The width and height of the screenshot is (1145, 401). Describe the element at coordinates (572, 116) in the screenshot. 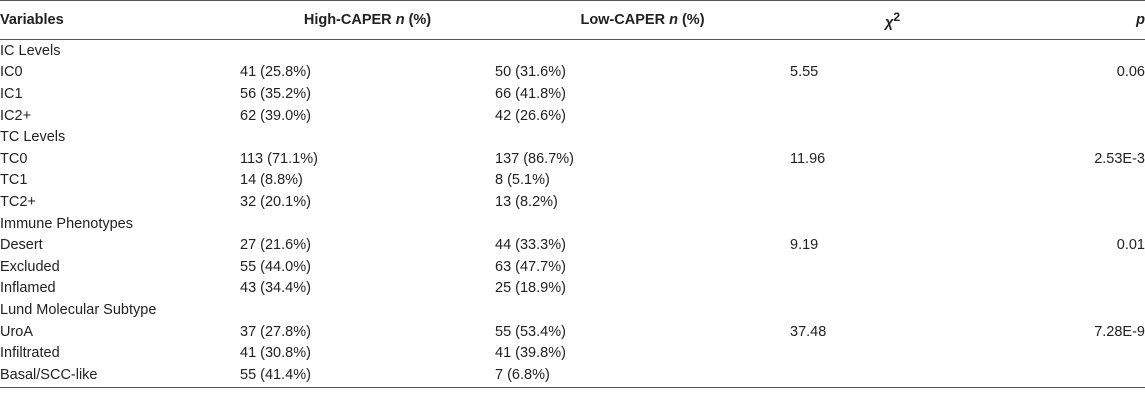

I see `table-row: IC2+ 62 (39.0%) 42 (26.6%)` at that location.